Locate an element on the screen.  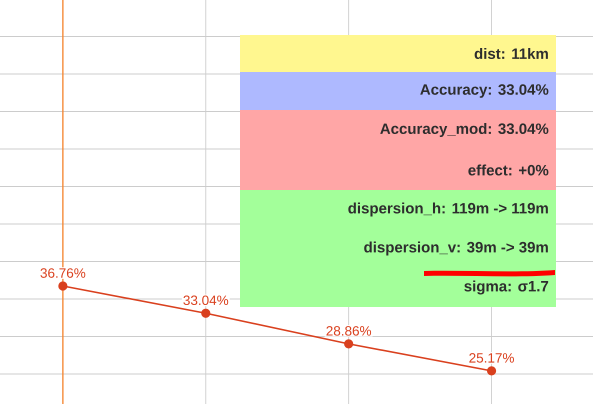
text: effect: +0% is located at coordinates (508, 170).